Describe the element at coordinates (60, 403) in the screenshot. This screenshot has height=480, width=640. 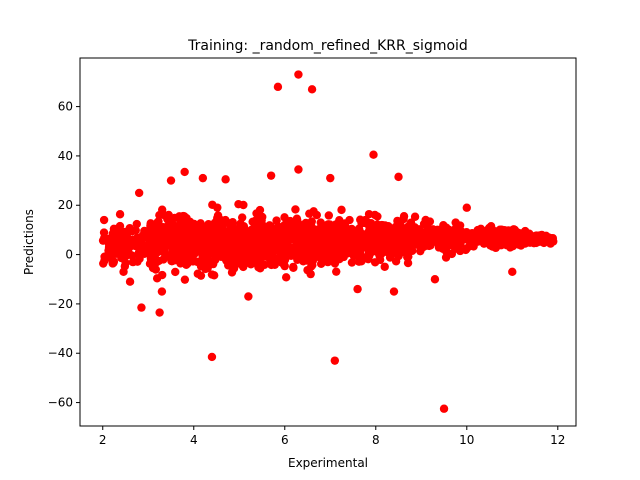
I see `y-tick-label: −60` at that location.